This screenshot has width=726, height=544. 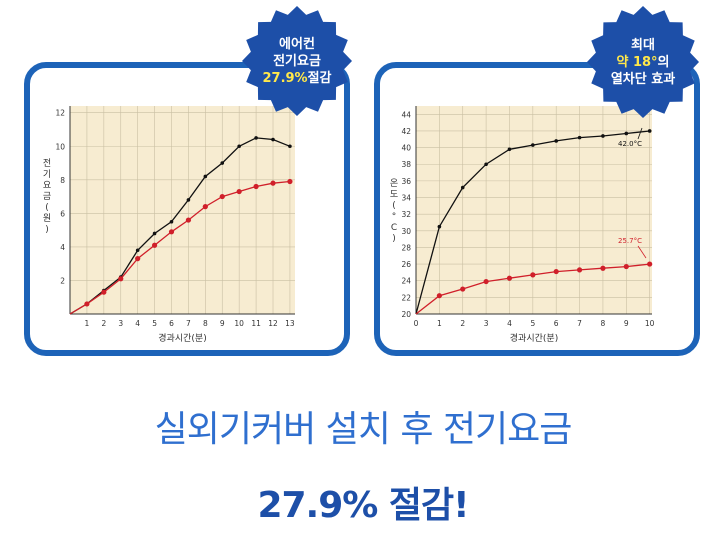 I want to click on y-tick-label: 22, so click(x=406, y=297).